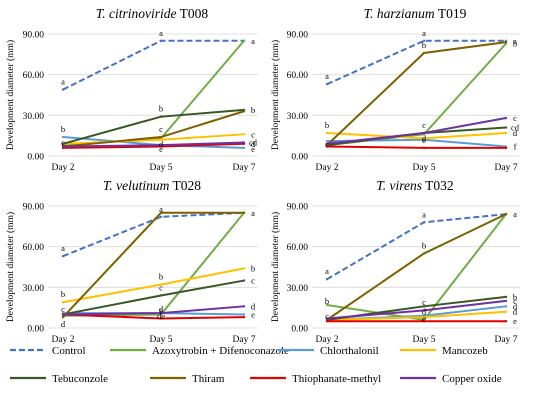 This screenshot has height=410, width=550. I want to click on title-species: T. harzianum, so click(399, 13).